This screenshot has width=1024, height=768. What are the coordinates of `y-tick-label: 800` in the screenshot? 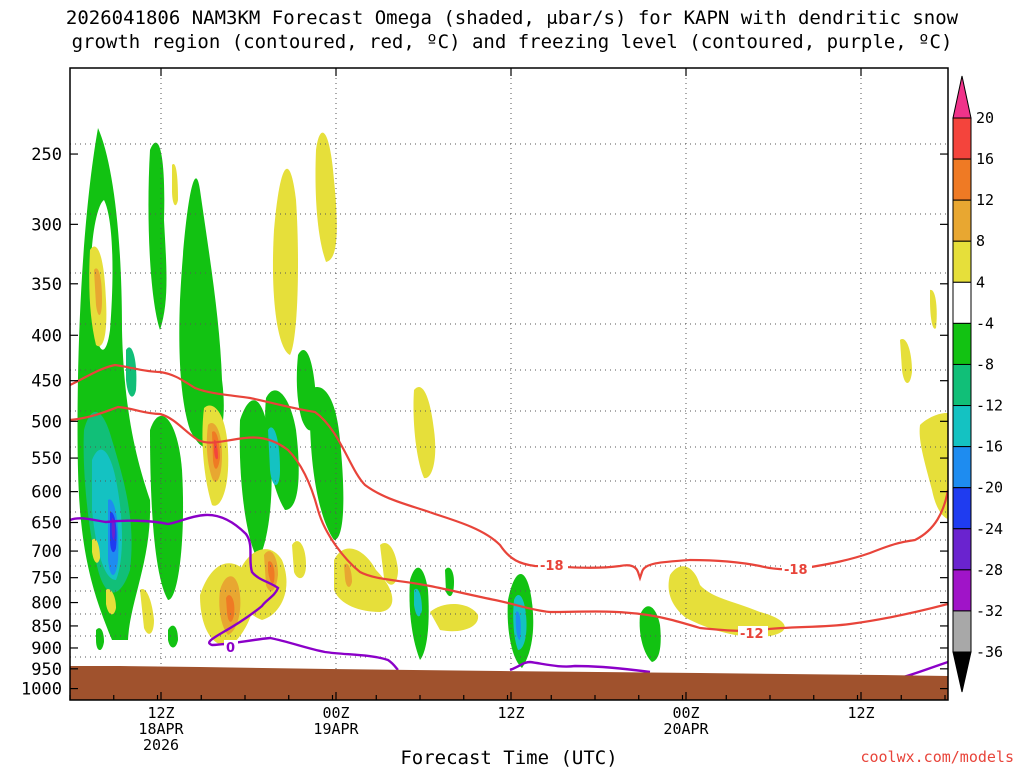 It's located at (46, 604).